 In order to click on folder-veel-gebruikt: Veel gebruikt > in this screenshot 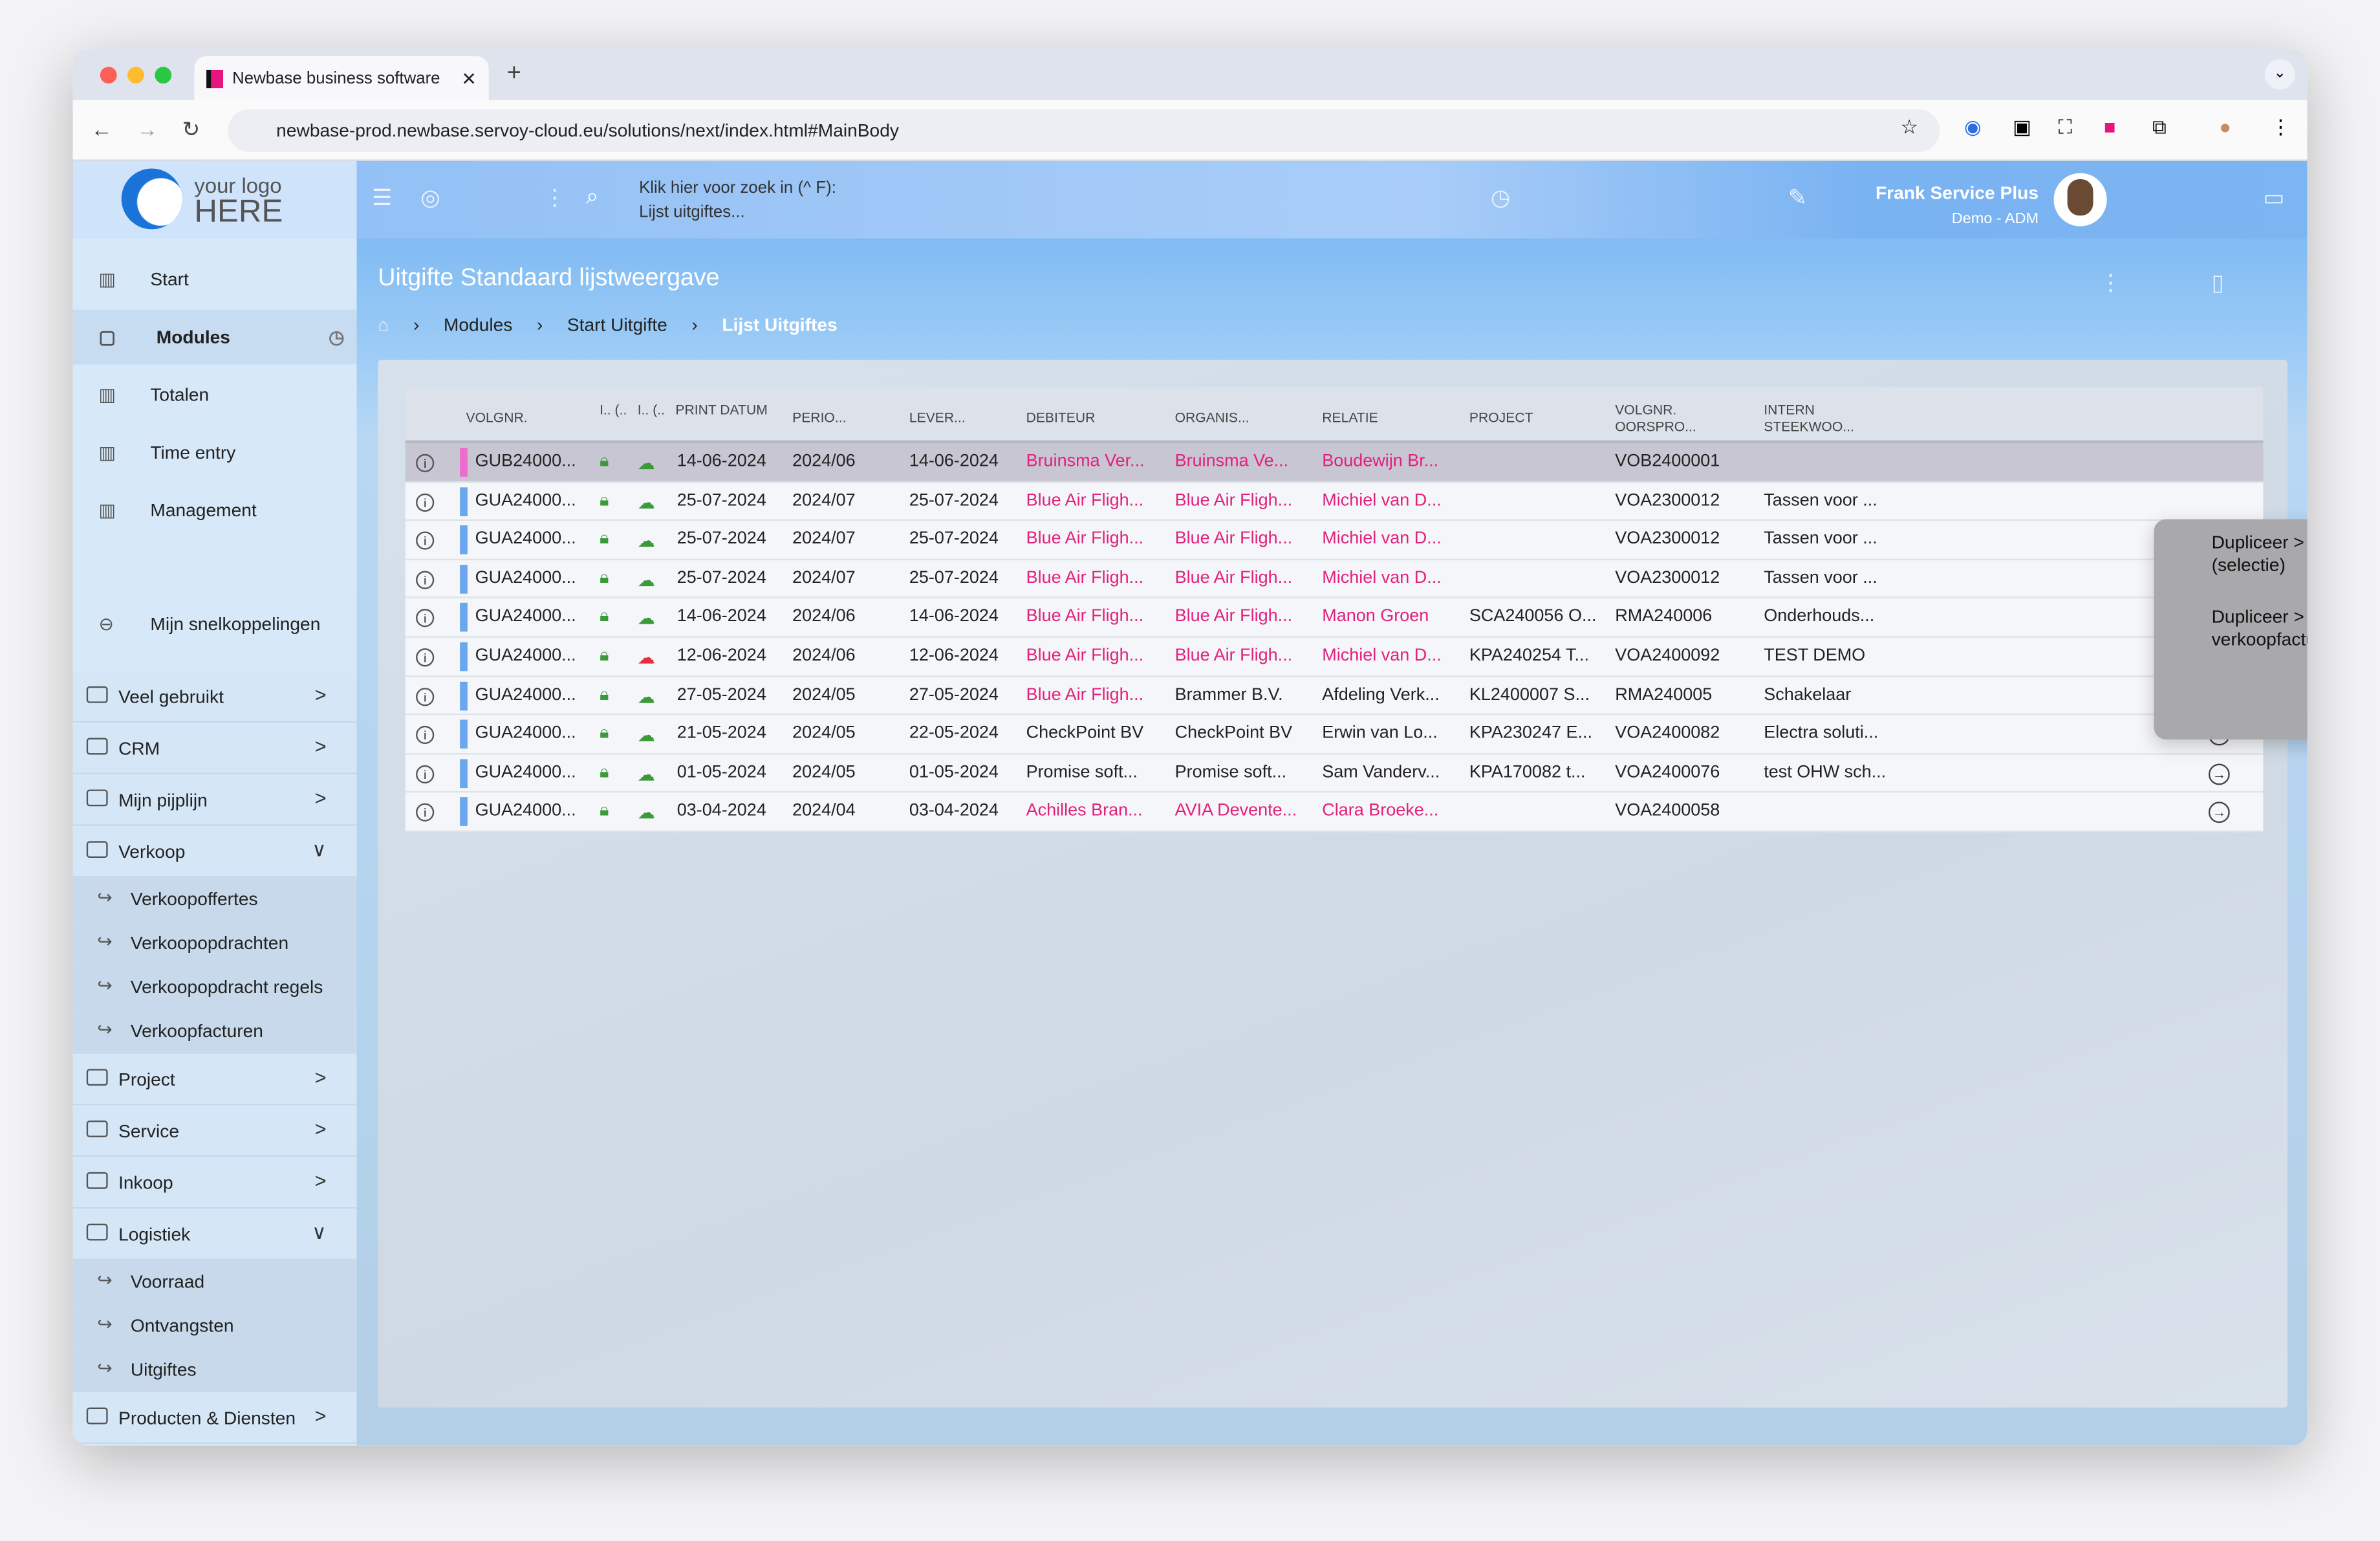, I will do `click(215, 697)`.